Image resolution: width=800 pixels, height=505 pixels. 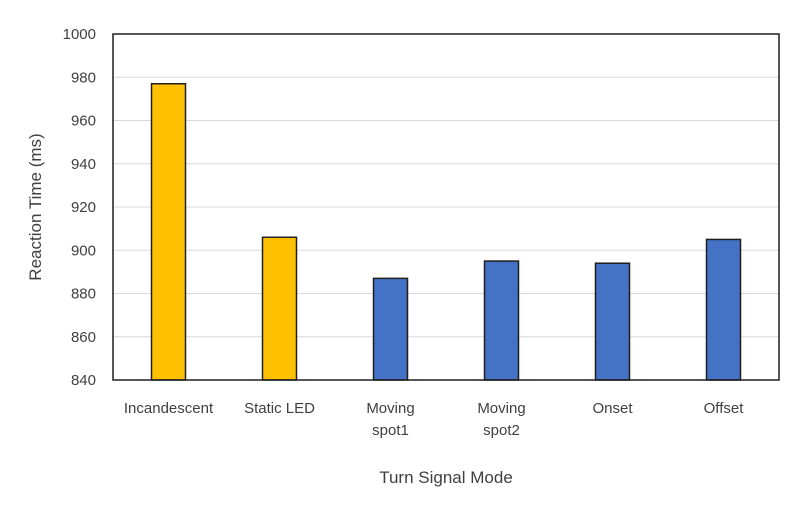 I want to click on y-tick-label: 980, so click(x=83, y=77).